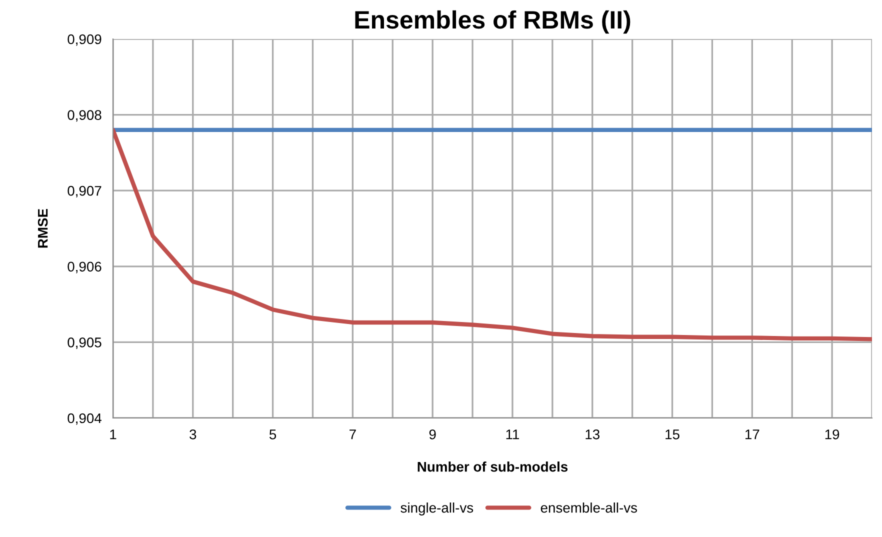  Describe the element at coordinates (85, 116) in the screenshot. I see `y-tick-label: 0,908` at that location.